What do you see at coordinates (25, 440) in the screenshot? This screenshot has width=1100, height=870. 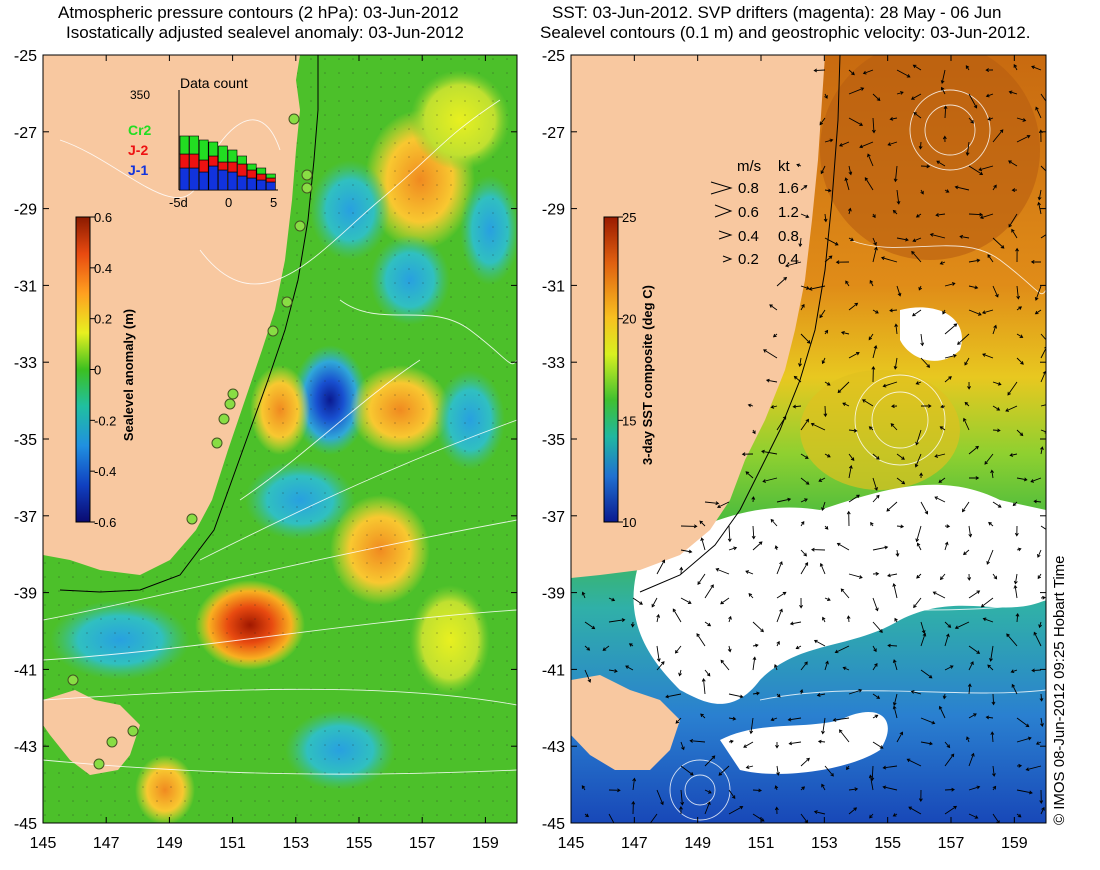 I see `y-tick-label: -35` at bounding box center [25, 440].